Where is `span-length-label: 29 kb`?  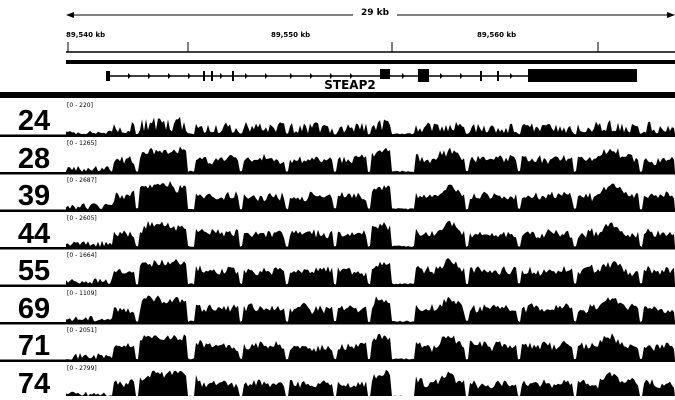 span-length-label: 29 kb is located at coordinates (375, 13).